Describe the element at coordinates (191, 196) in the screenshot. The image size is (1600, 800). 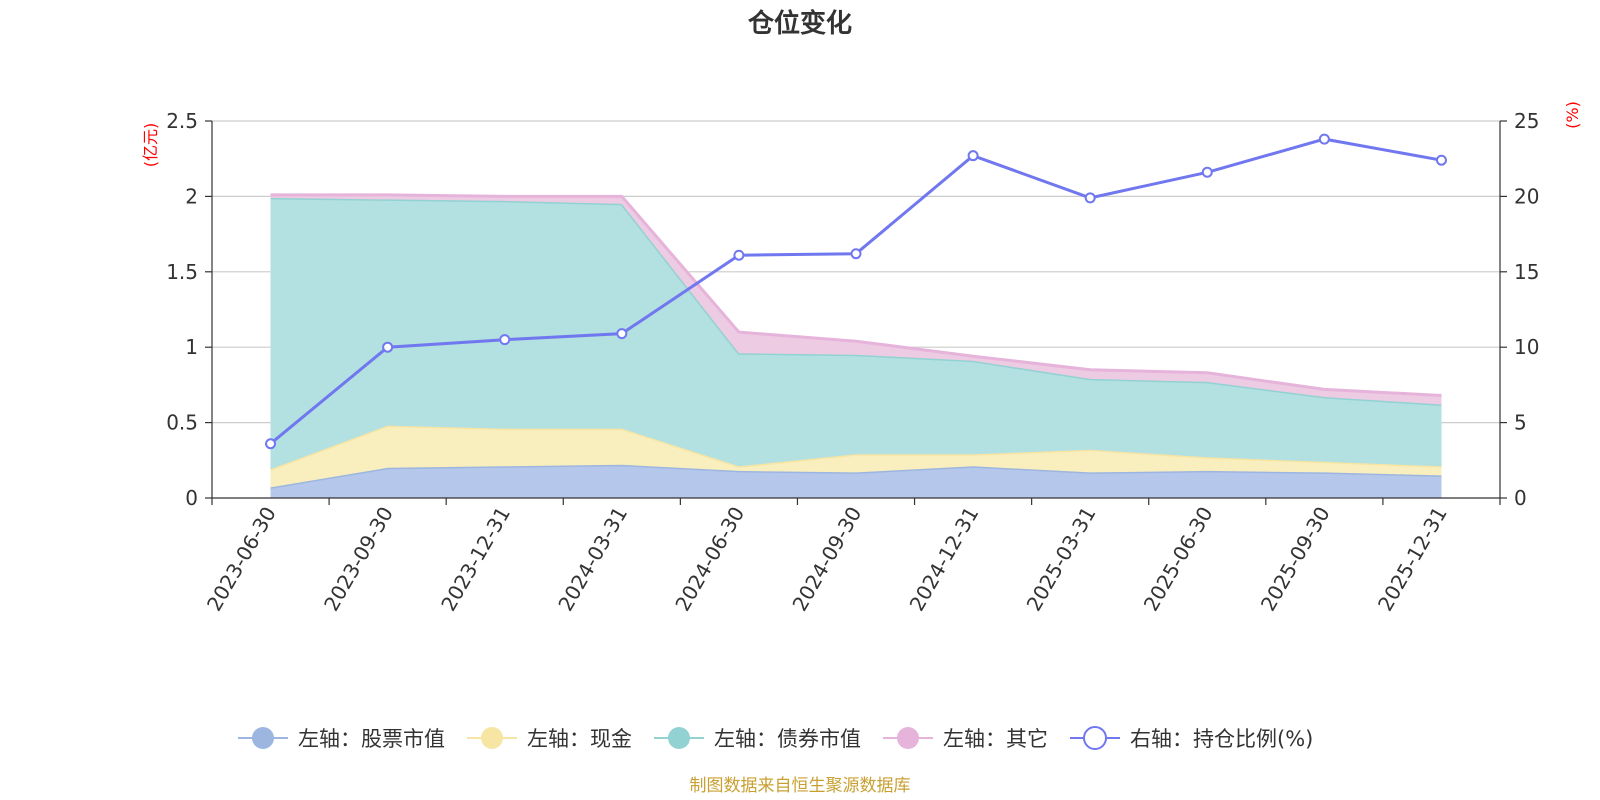
I see `left-tick-label: 2` at that location.